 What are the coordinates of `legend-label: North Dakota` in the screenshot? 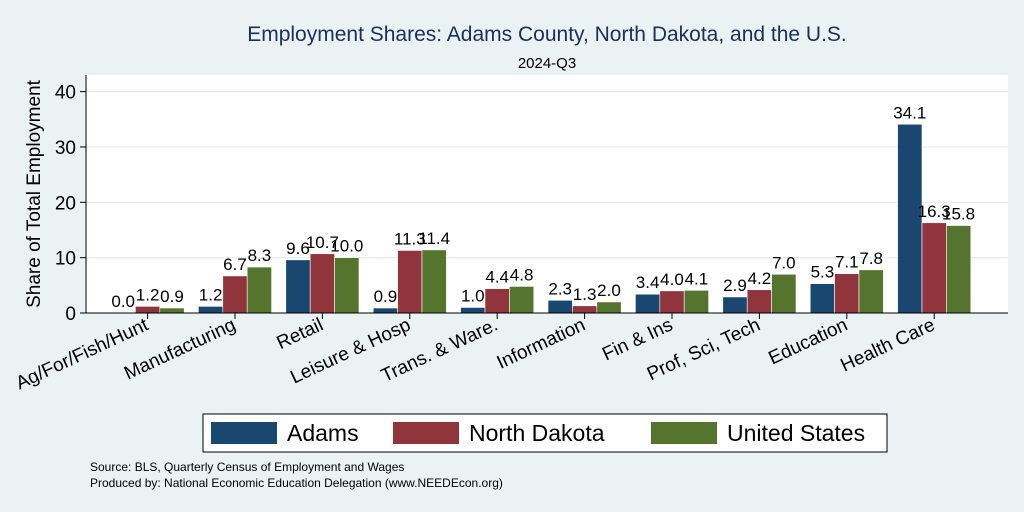 It's located at (537, 433).